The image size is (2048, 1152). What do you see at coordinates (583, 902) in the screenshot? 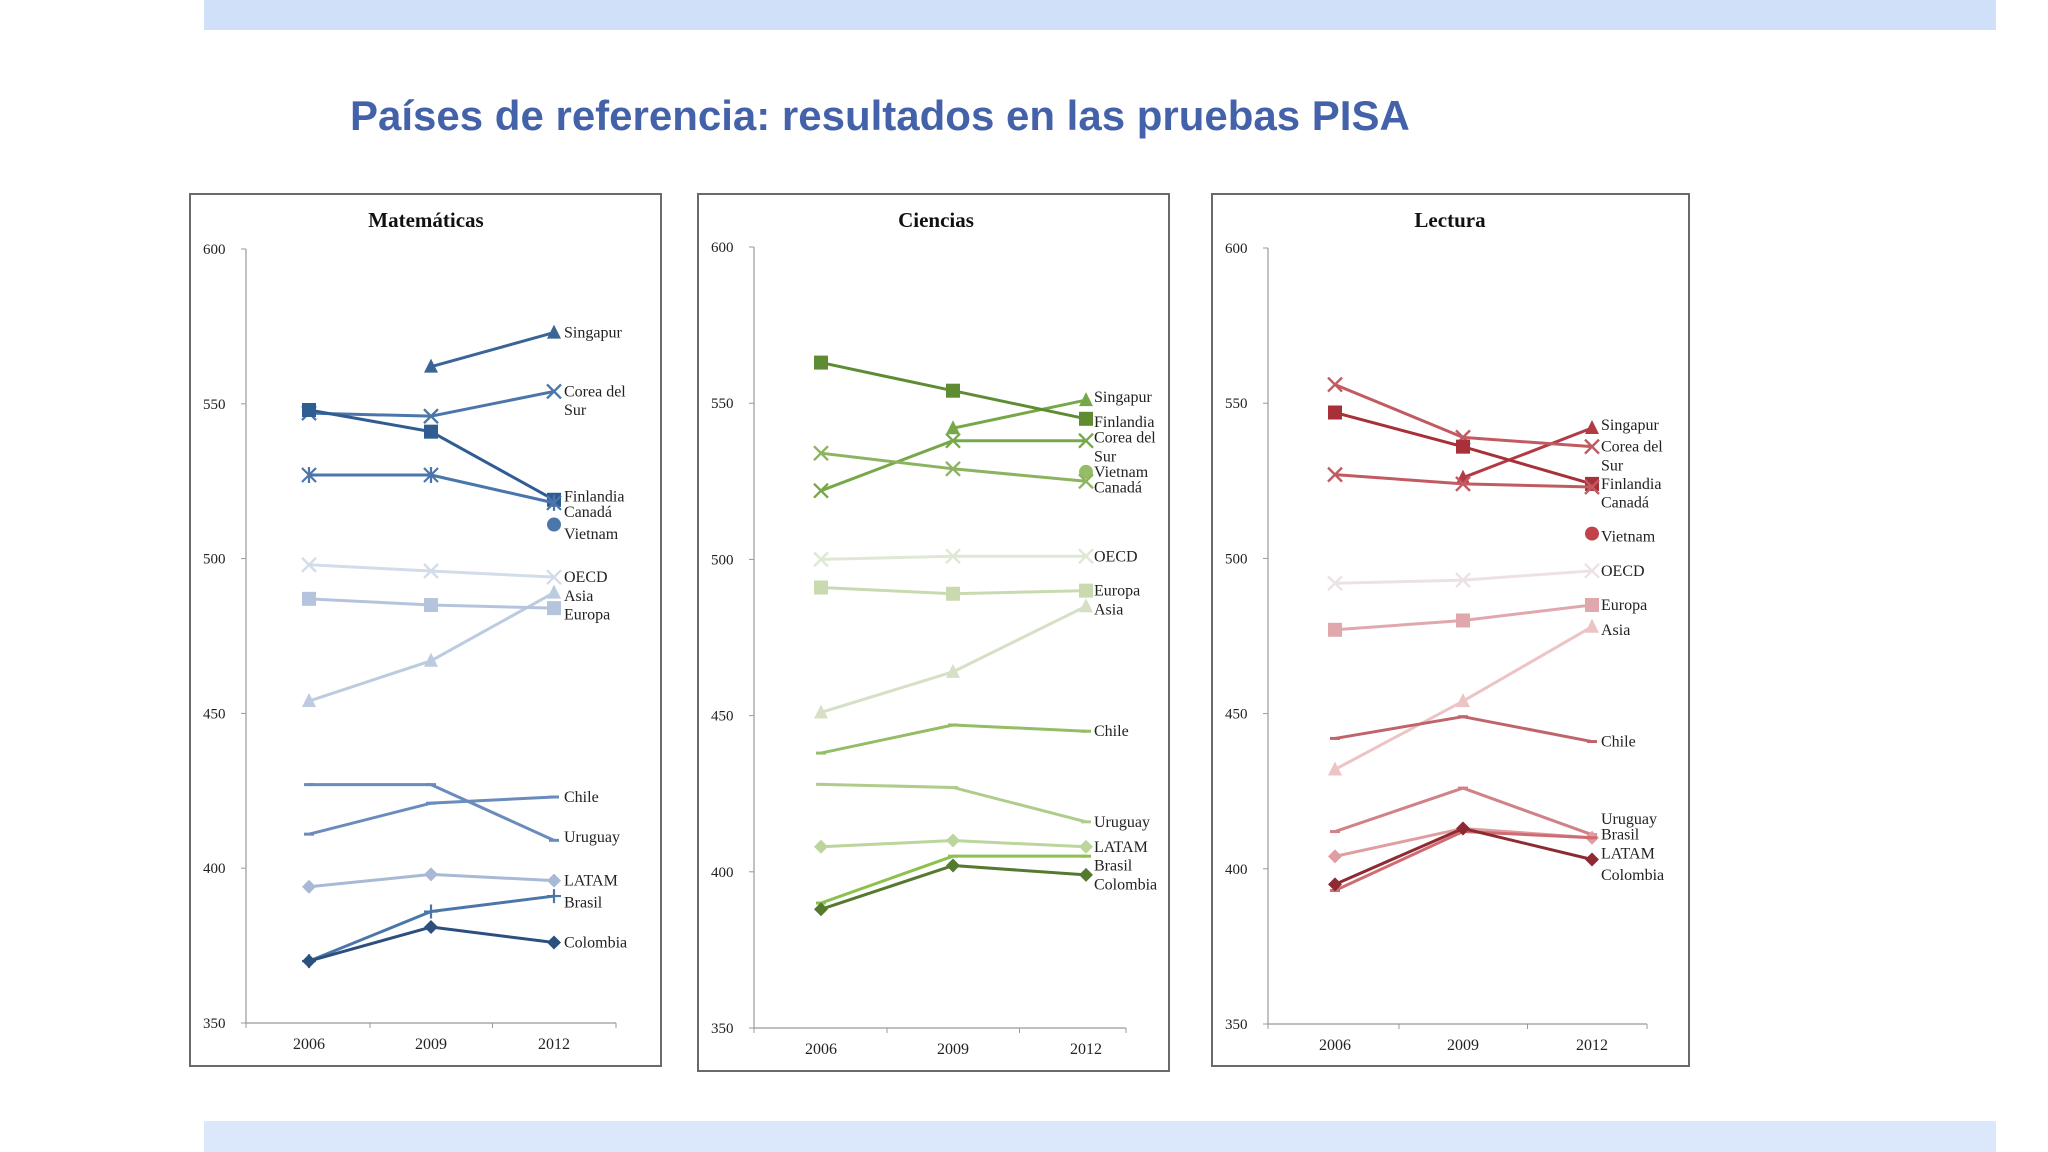
I see `series-label-brasil: Brasil` at bounding box center [583, 902].